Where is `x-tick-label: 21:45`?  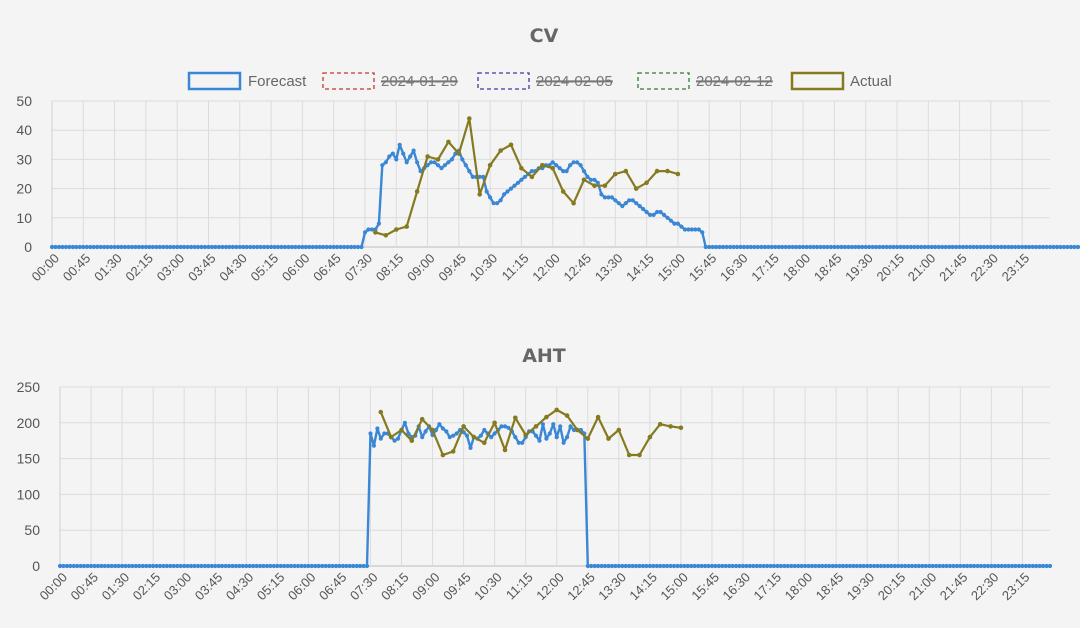 x-tick-label: 21:45 is located at coordinates (953, 268).